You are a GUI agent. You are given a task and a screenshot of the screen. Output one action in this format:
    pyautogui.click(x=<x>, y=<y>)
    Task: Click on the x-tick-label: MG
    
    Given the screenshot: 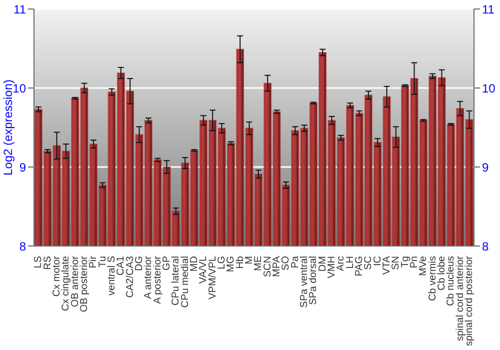 What is the action you would take?
    pyautogui.click(x=231, y=264)
    